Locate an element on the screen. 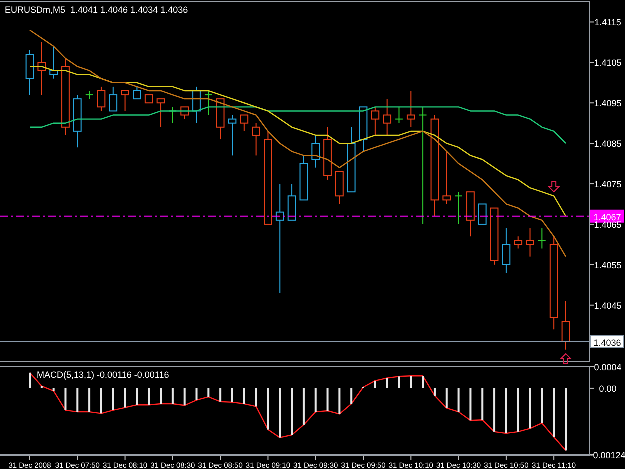  ref-line-label: 1.4036 is located at coordinates (608, 343).